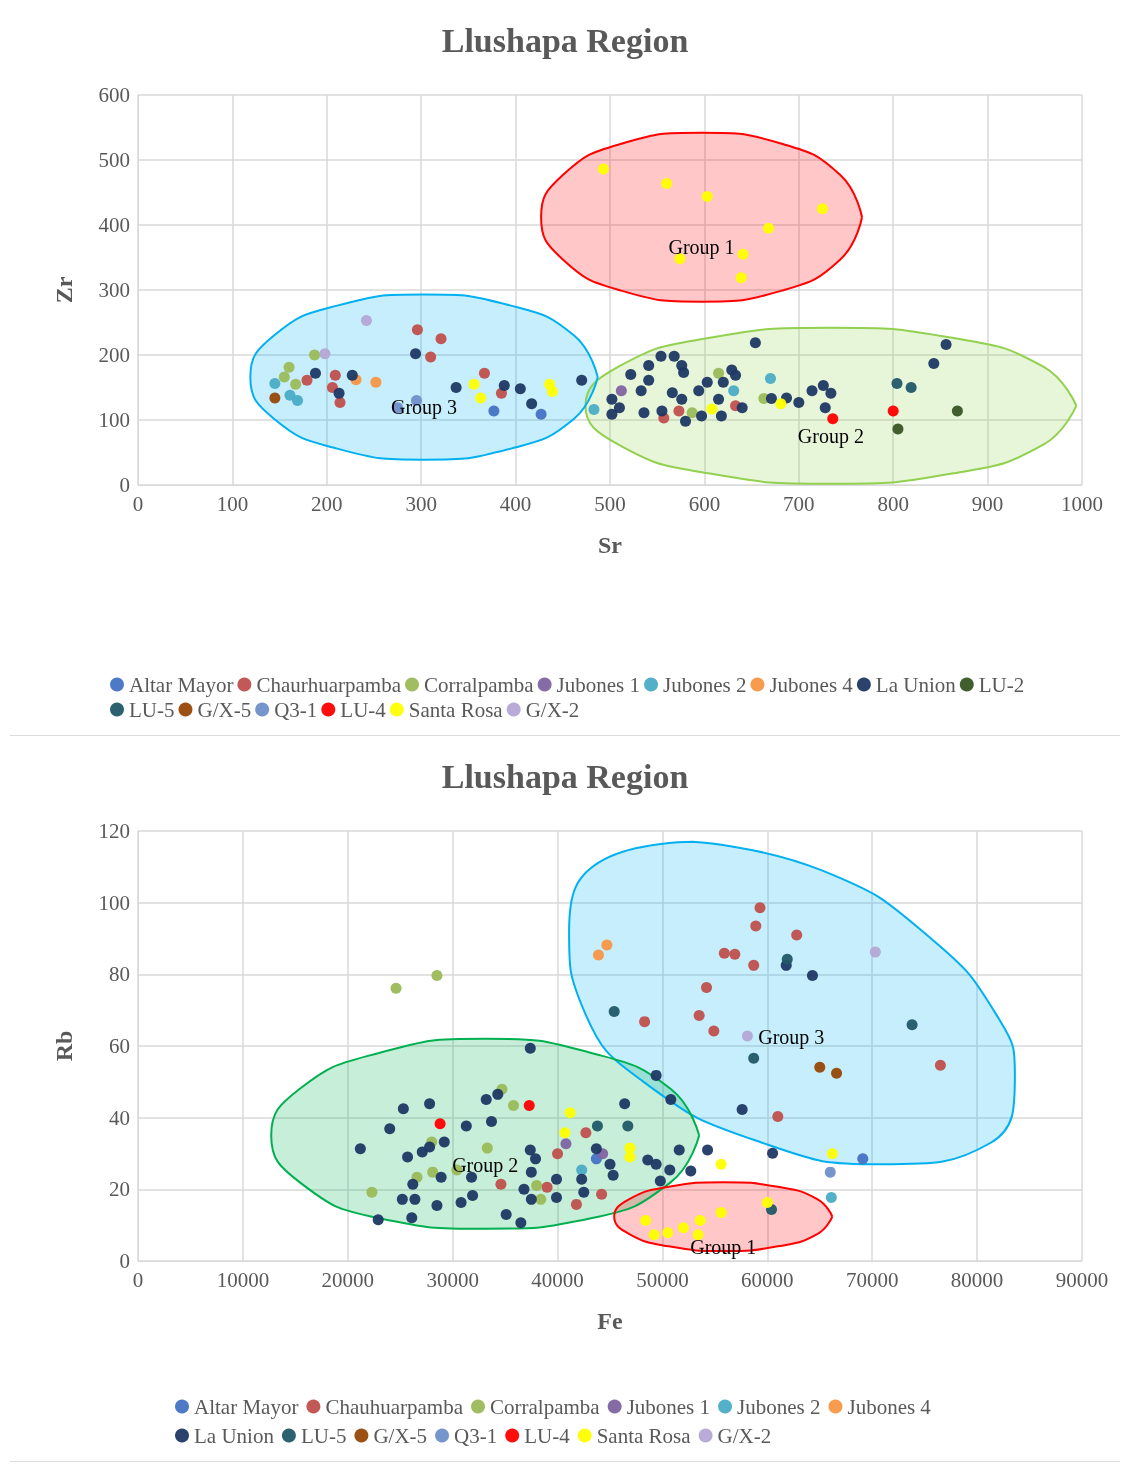 The width and height of the screenshot is (1125, 1464). Describe the element at coordinates (456, 709) in the screenshot. I see `legend-label: Santa Rosa` at that location.